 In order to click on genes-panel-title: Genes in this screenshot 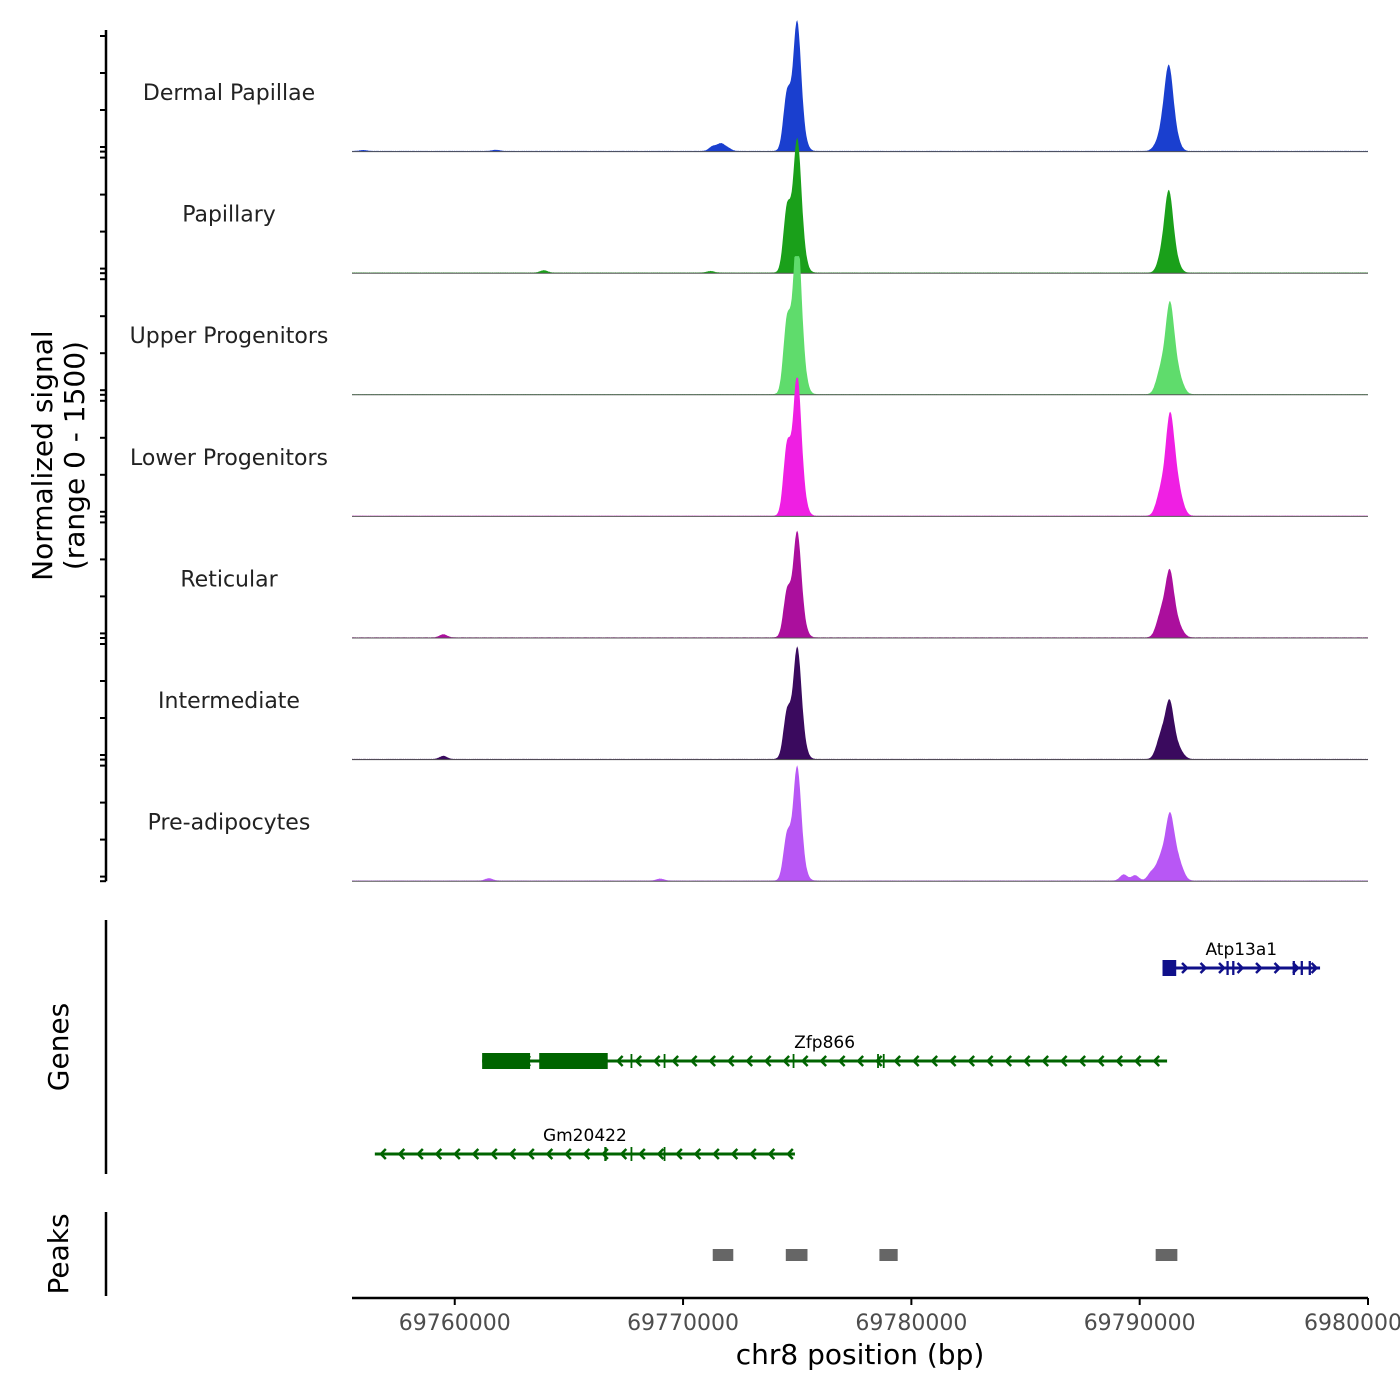, I will do `click(58, 1047)`.